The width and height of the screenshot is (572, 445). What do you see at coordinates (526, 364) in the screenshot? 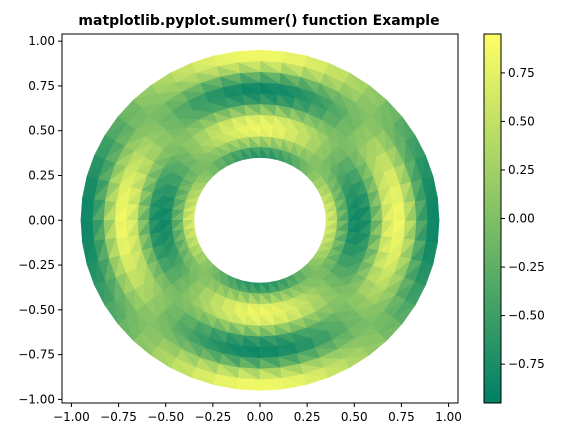
I see `colorbar-tick-label-6: −0.75` at bounding box center [526, 364].